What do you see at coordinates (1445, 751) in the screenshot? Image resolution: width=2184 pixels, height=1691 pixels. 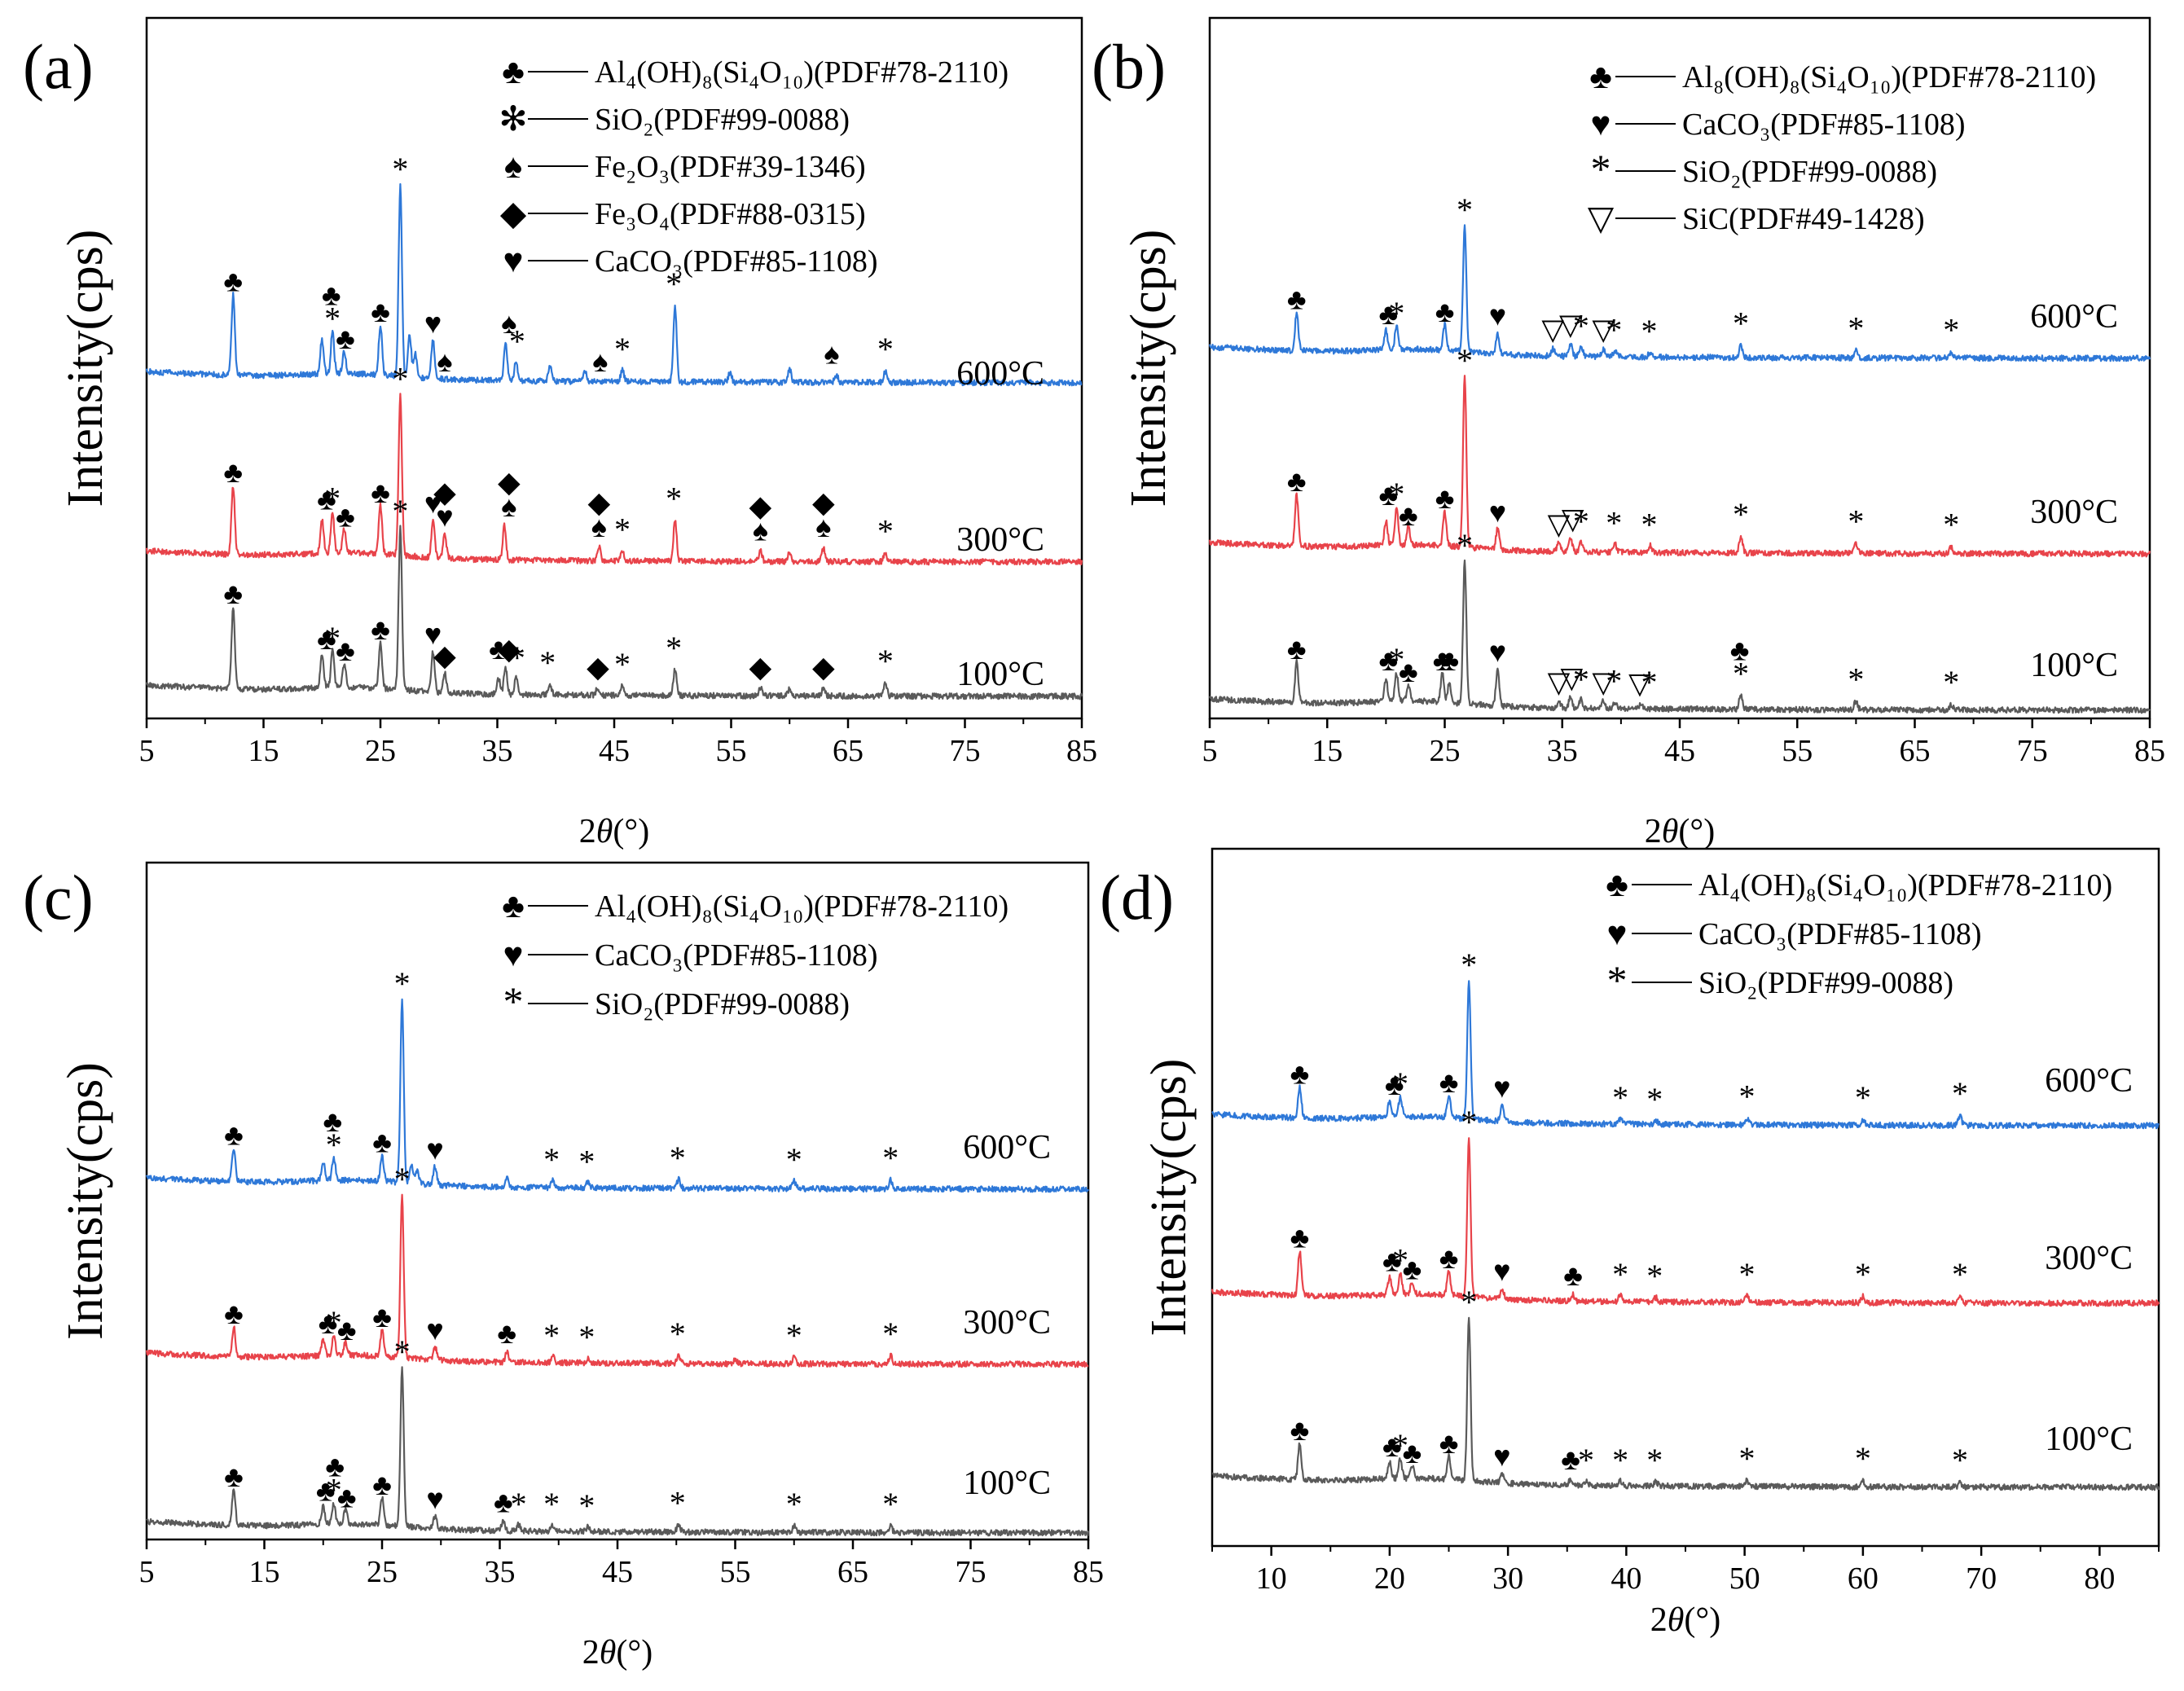 I see `x-tick-label: 25` at bounding box center [1445, 751].